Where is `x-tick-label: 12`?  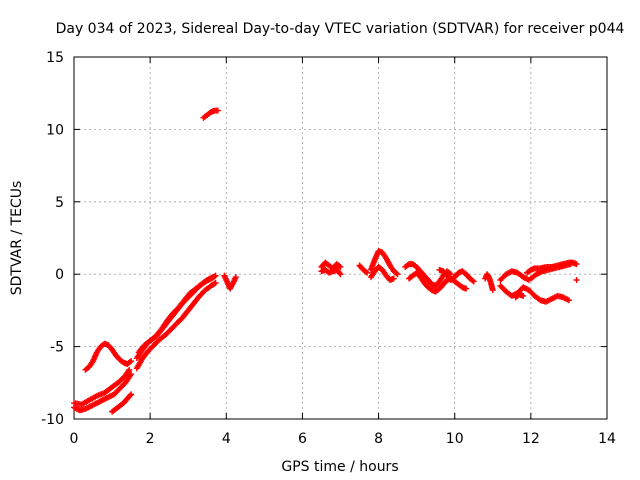
x-tick-label: 12 is located at coordinates (531, 439).